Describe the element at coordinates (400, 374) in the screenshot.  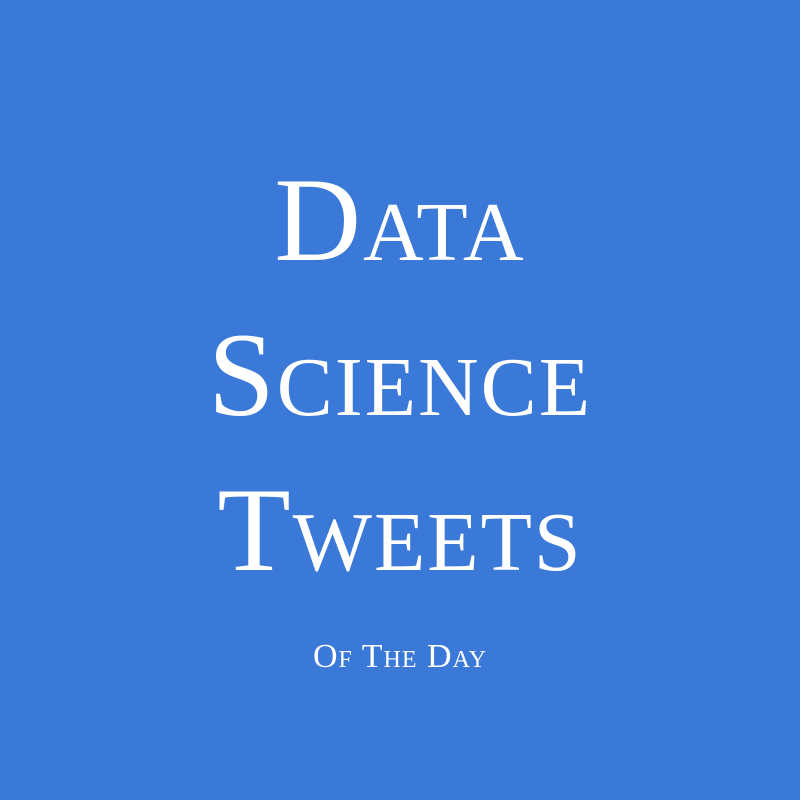
I see `title-line-science: Science` at that location.